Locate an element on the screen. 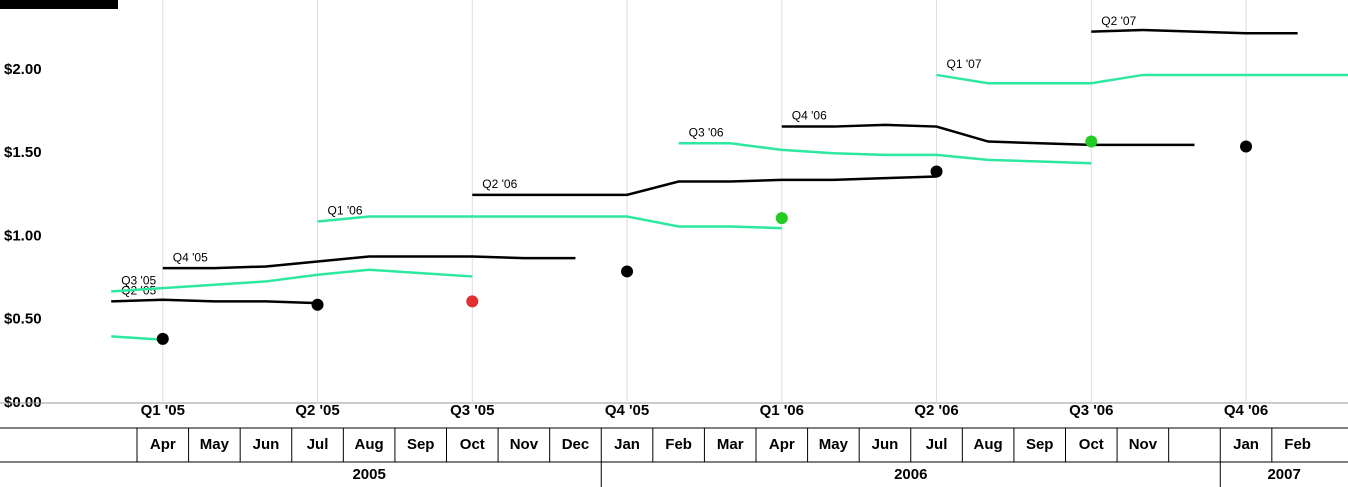 This screenshot has width=1348, height=487. y-tick-label: $0.50 is located at coordinates (23, 319).